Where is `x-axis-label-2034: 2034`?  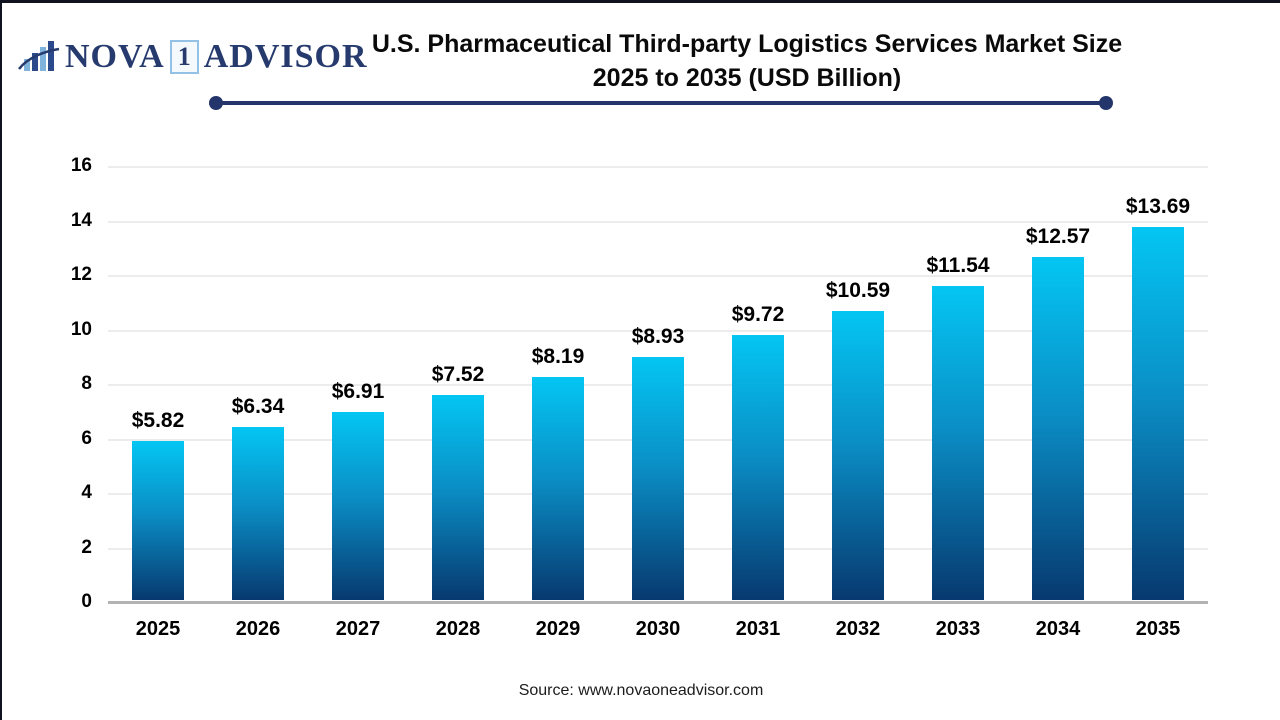 x-axis-label-2034: 2034 is located at coordinates (1058, 629).